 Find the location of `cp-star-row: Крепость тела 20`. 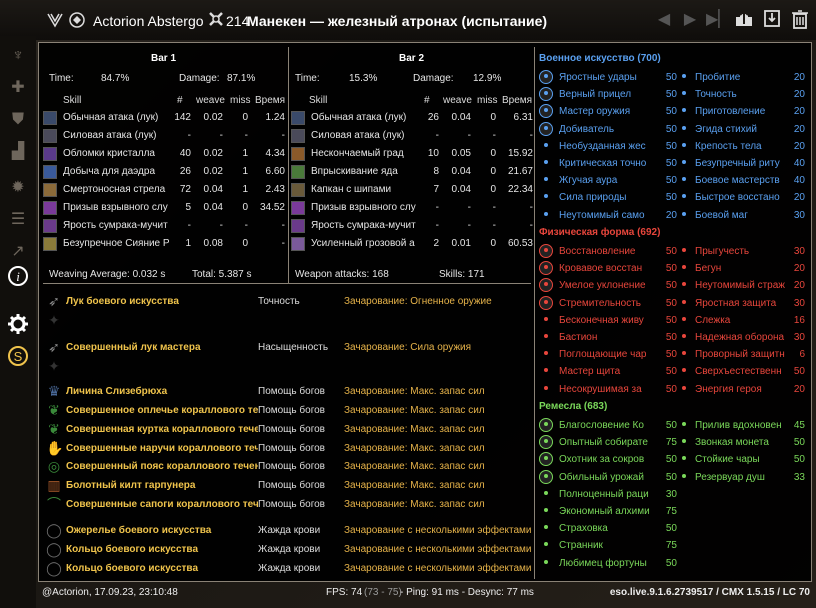

cp-star-row: Крепость тела 20 is located at coordinates (744, 146).